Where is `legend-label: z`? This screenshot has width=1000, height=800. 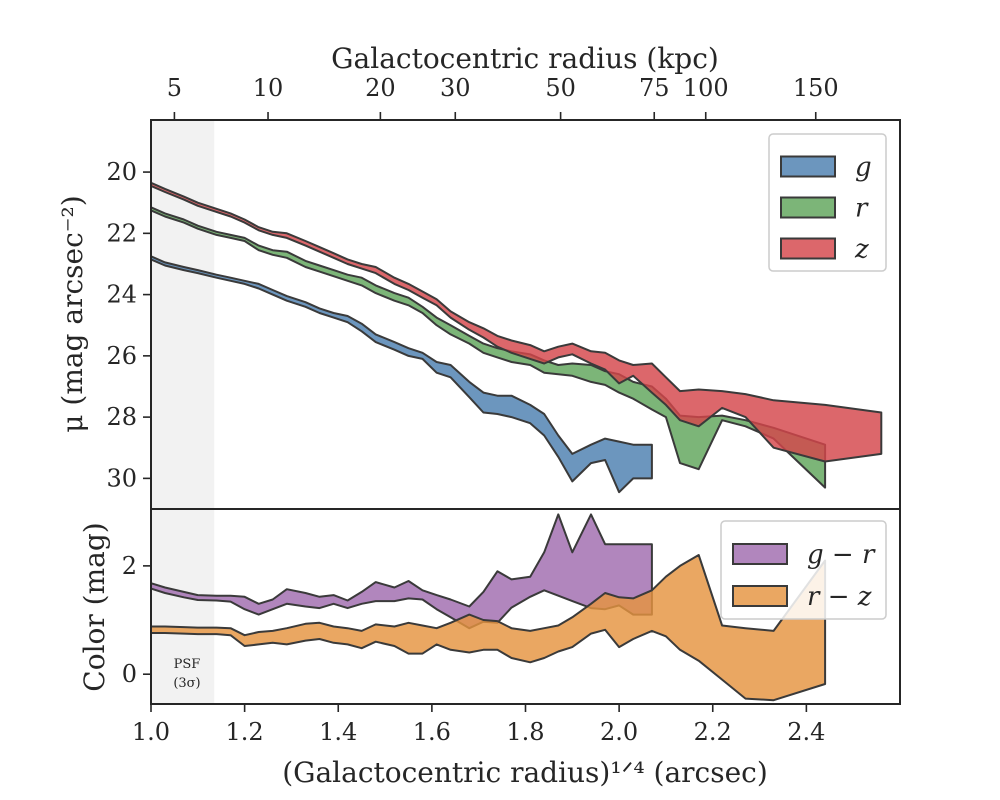 legend-label: z is located at coordinates (861, 250).